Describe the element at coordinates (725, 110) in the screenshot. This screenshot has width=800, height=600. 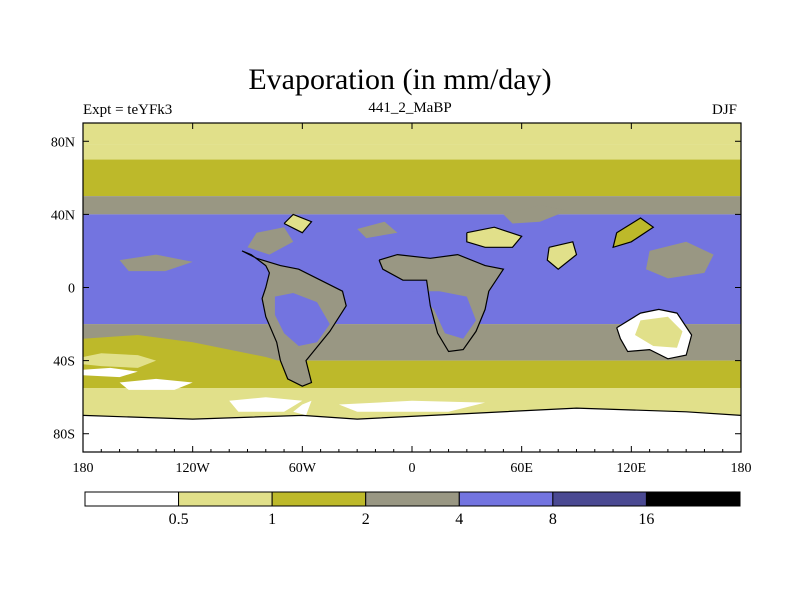
I see `season-label: DJF` at that location.